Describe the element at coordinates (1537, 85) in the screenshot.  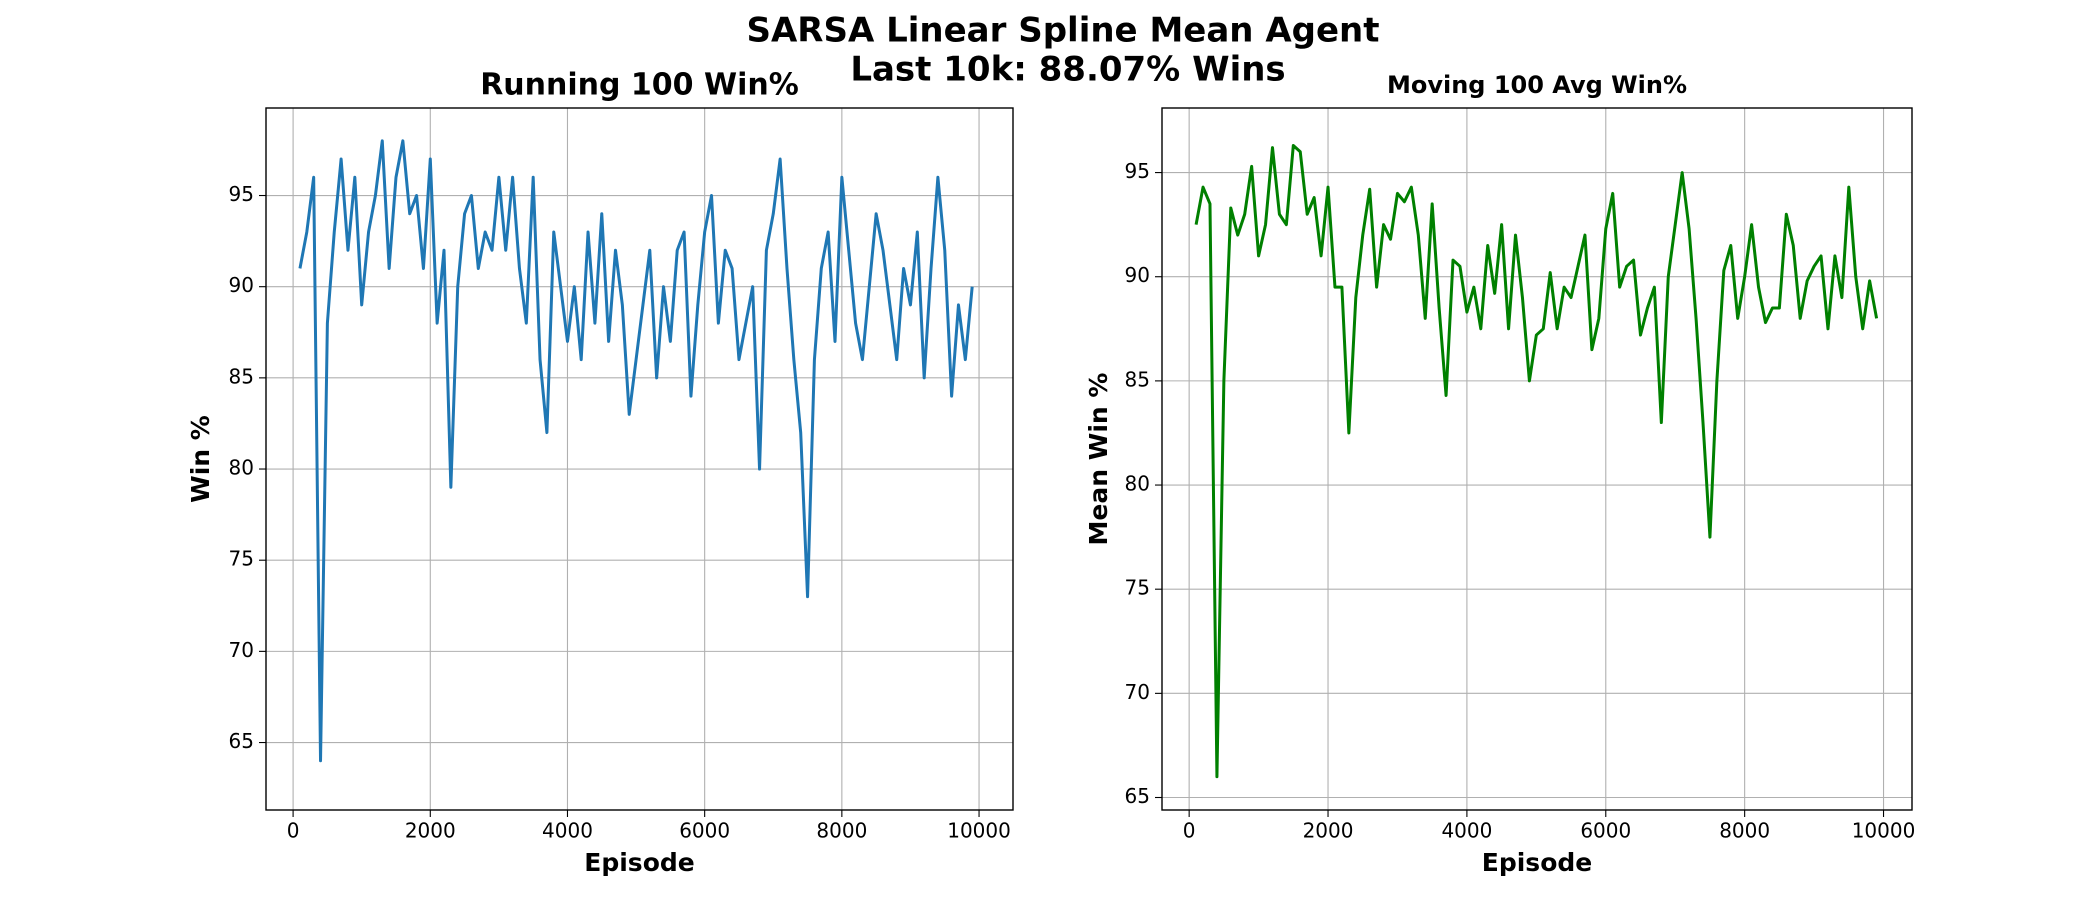
I see `axes-title: Moving 100 Avg Win%` at that location.